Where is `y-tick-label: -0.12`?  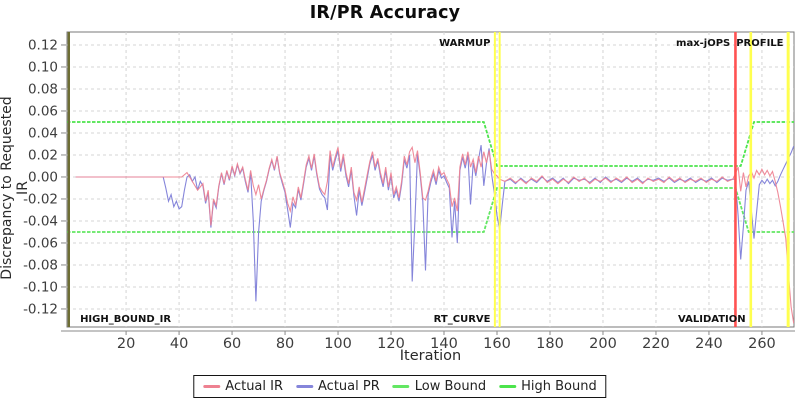
y-tick-label: -0.12 is located at coordinates (40, 309).